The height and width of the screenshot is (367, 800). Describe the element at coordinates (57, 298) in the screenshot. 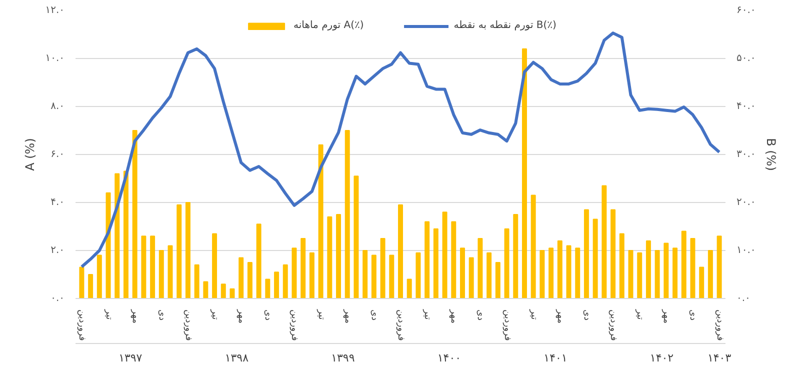

I see `y-tick-label: ۰.۰` at that location.